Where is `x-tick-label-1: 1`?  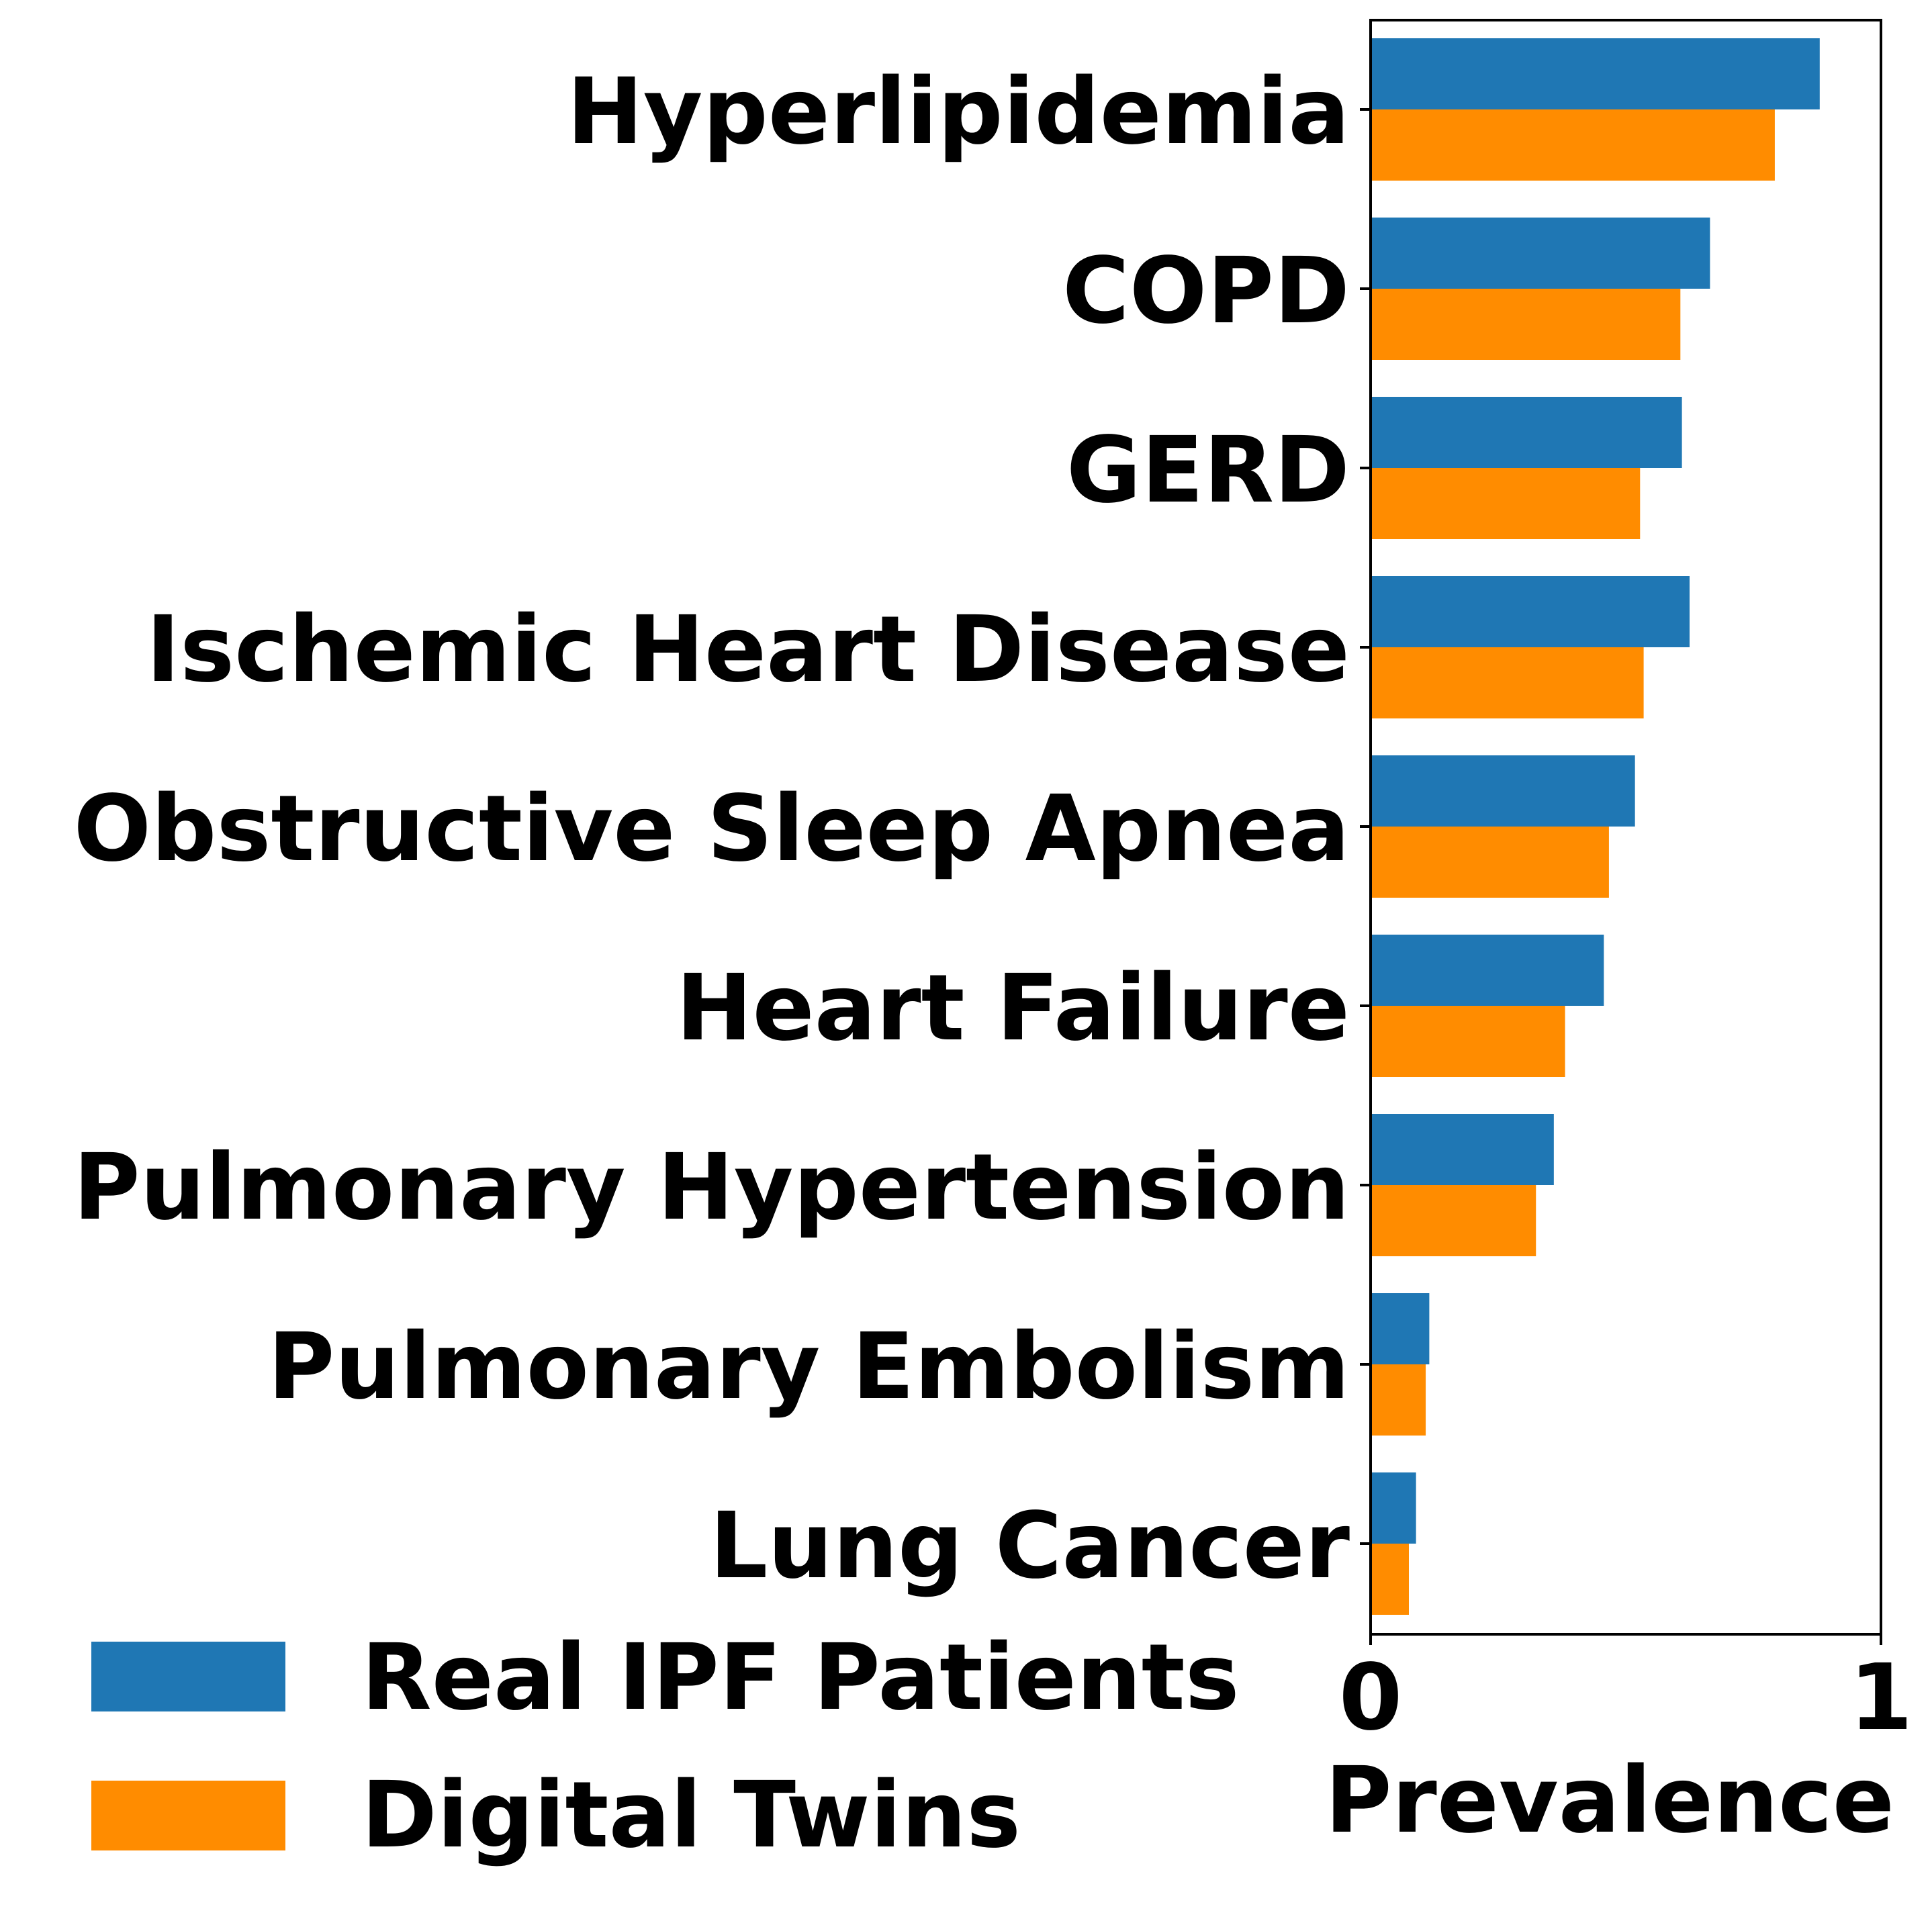
x-tick-label-1: 1 is located at coordinates (1881, 1698).